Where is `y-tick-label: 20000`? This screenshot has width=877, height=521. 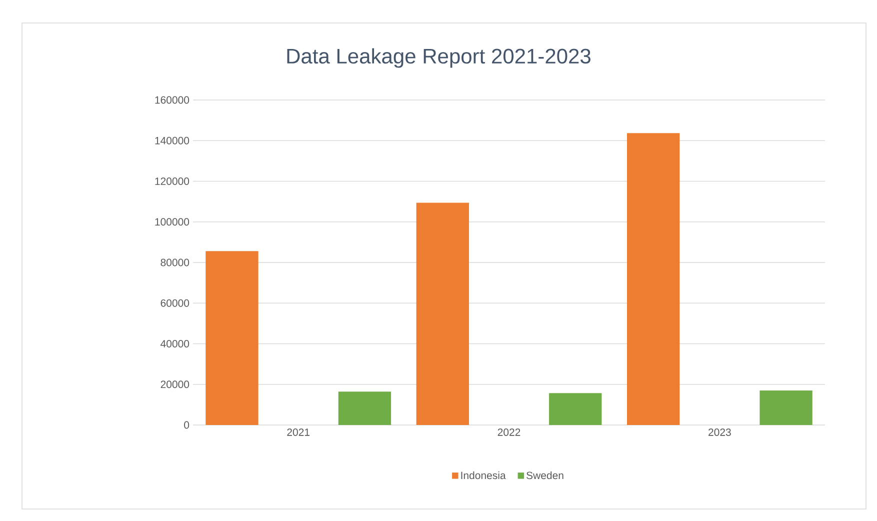 y-tick-label: 20000 is located at coordinates (175, 384).